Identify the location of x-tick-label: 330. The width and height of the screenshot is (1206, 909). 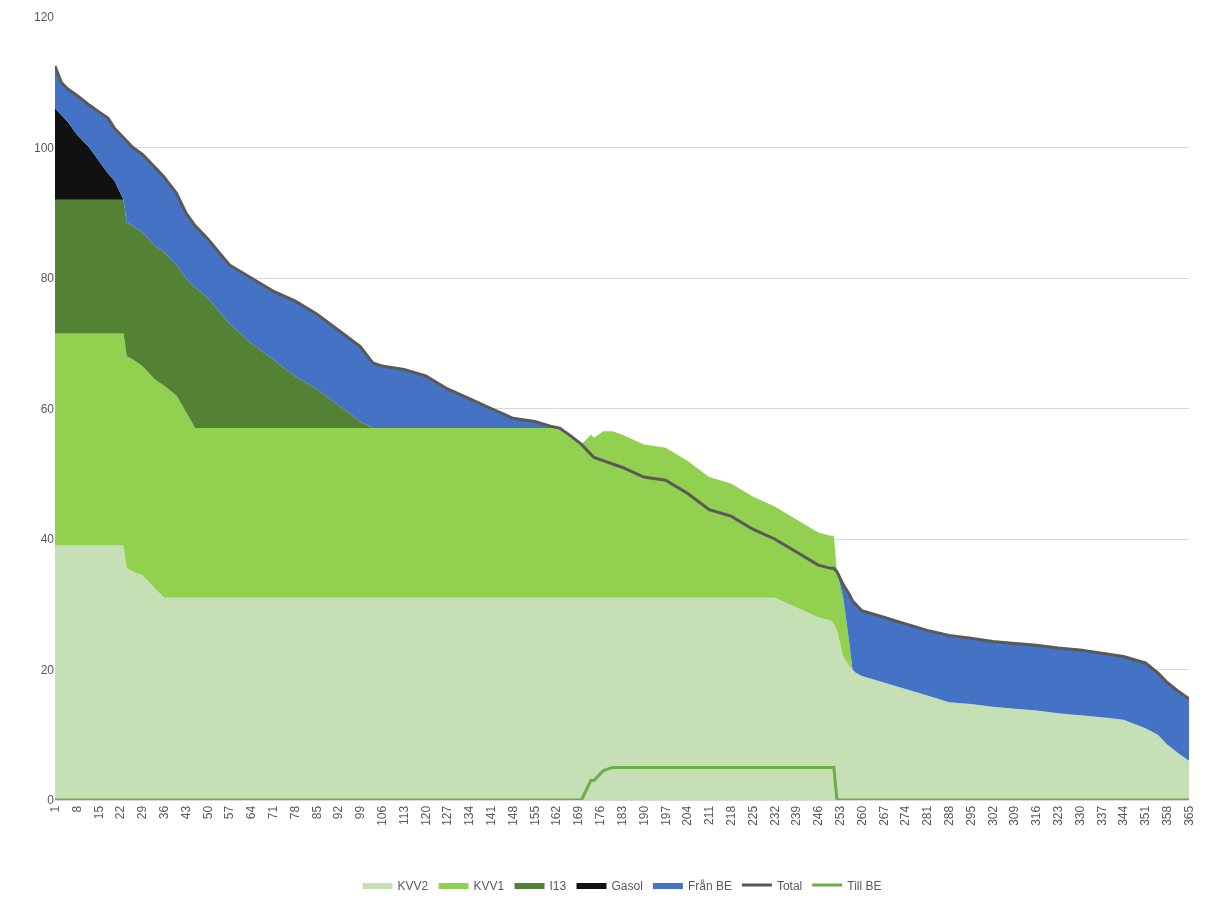
(1079, 815).